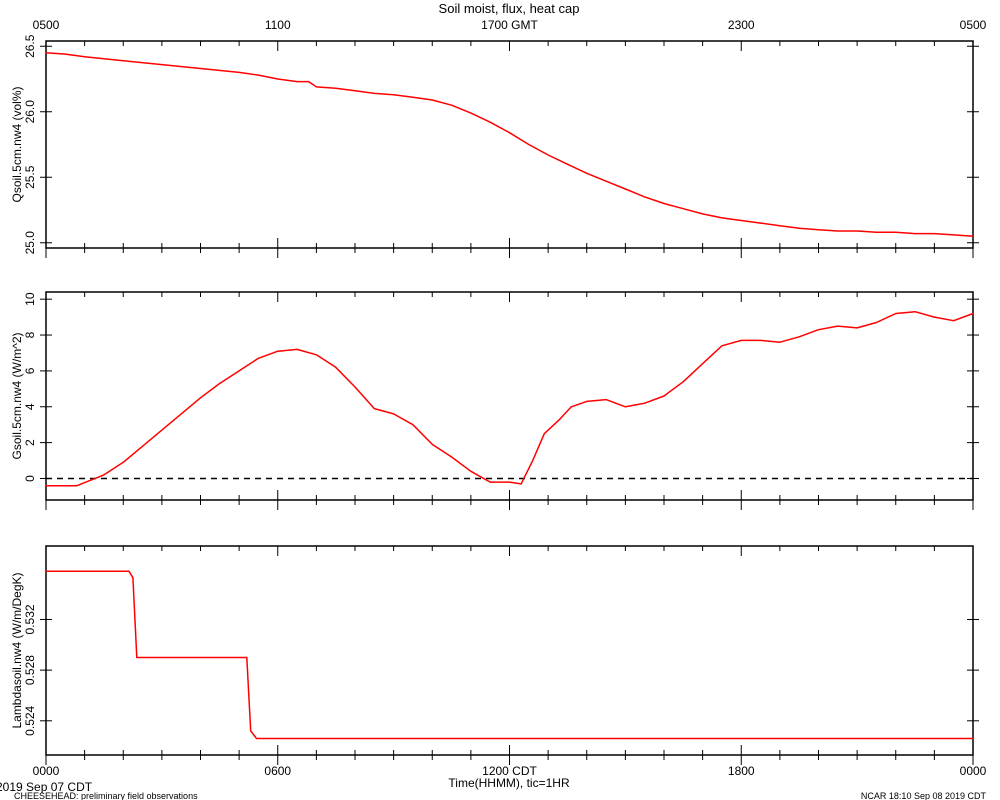  Describe the element at coordinates (30, 370) in the screenshot. I see `y-tick-label: 6` at that location.